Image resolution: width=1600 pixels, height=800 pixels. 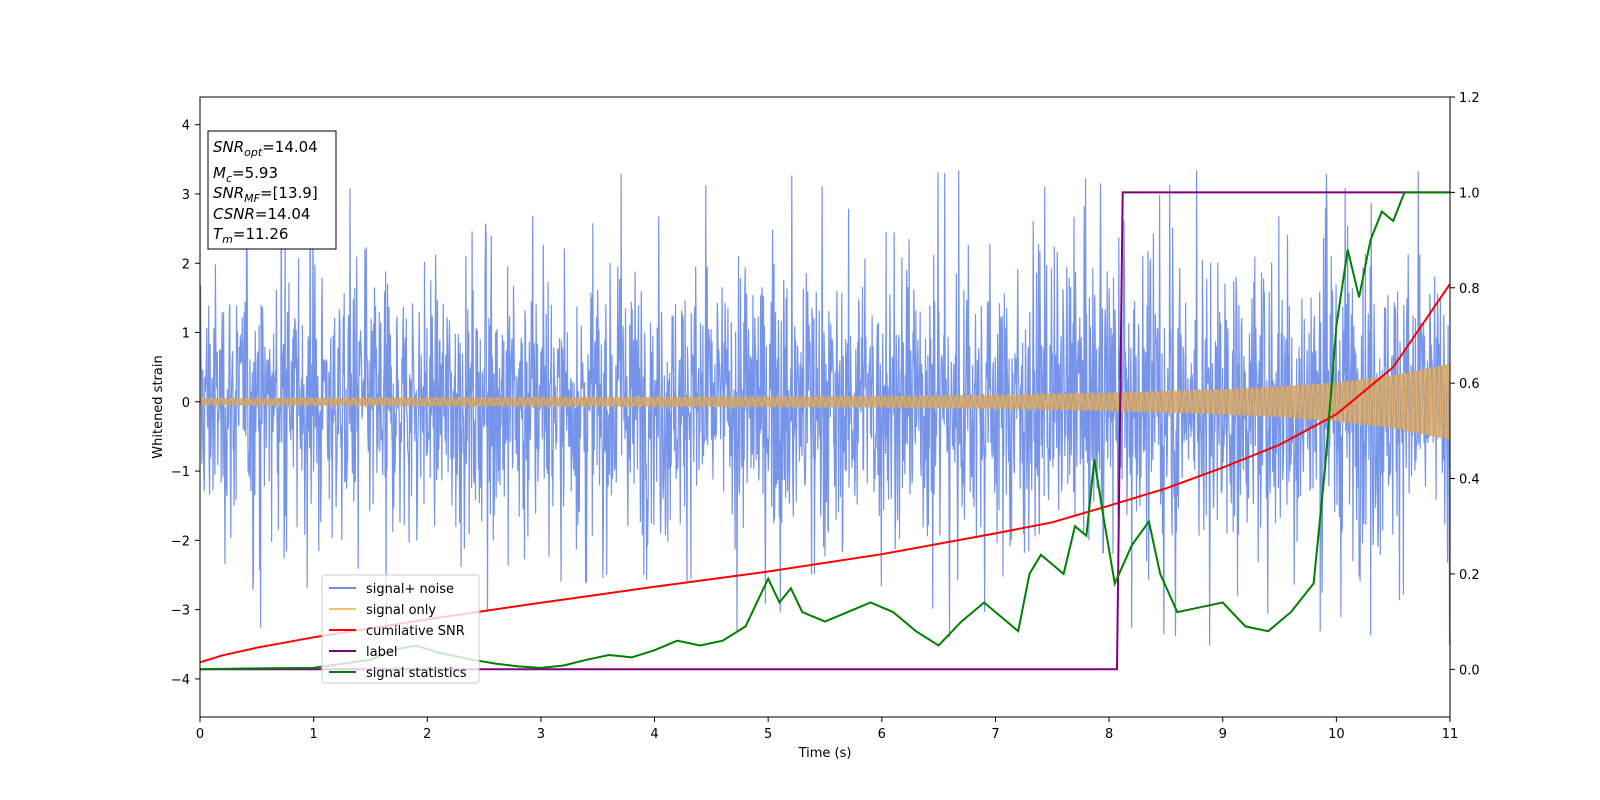 I want to click on legend-label: label, so click(x=381, y=652).